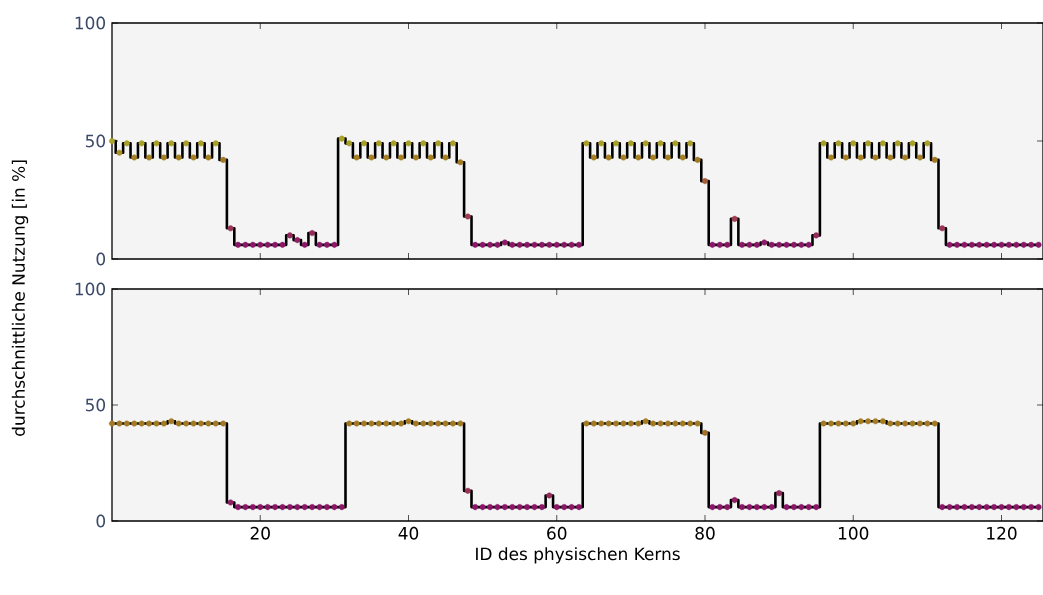  What do you see at coordinates (853, 533) in the screenshot?
I see `x-tick-label: 100` at bounding box center [853, 533].